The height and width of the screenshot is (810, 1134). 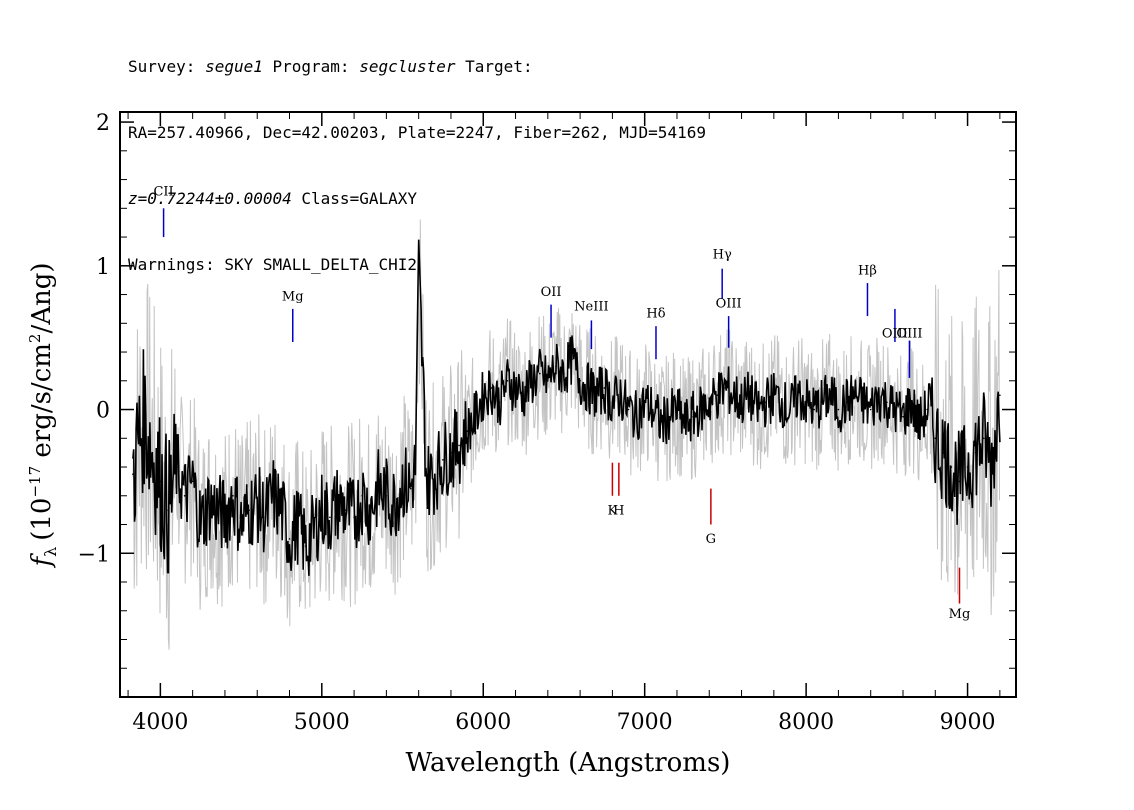 I want to click on ylabel-post: /Ang), so click(x=42, y=297).